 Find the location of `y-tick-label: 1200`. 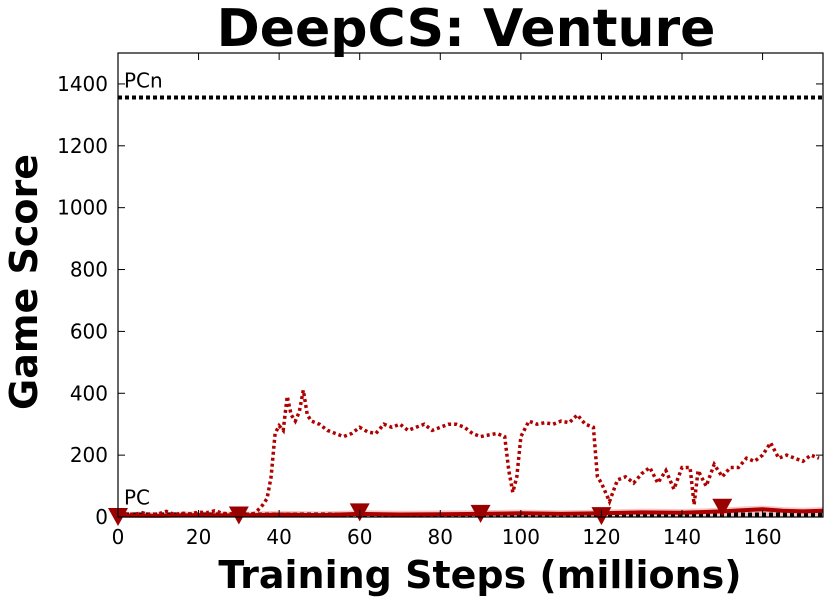

y-tick-label: 1200 is located at coordinates (82, 146).